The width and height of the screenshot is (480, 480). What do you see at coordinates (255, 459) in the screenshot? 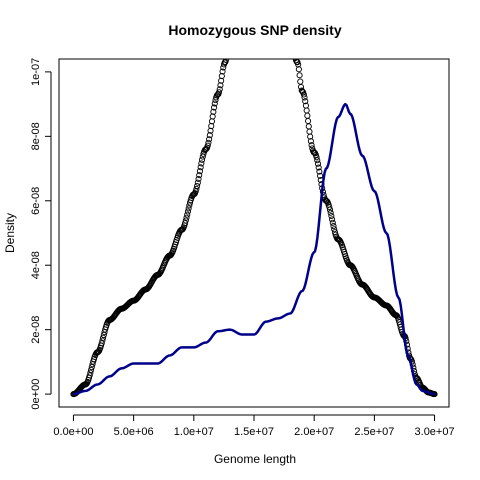
I see `x-axis-label: Genome length` at bounding box center [255, 459].